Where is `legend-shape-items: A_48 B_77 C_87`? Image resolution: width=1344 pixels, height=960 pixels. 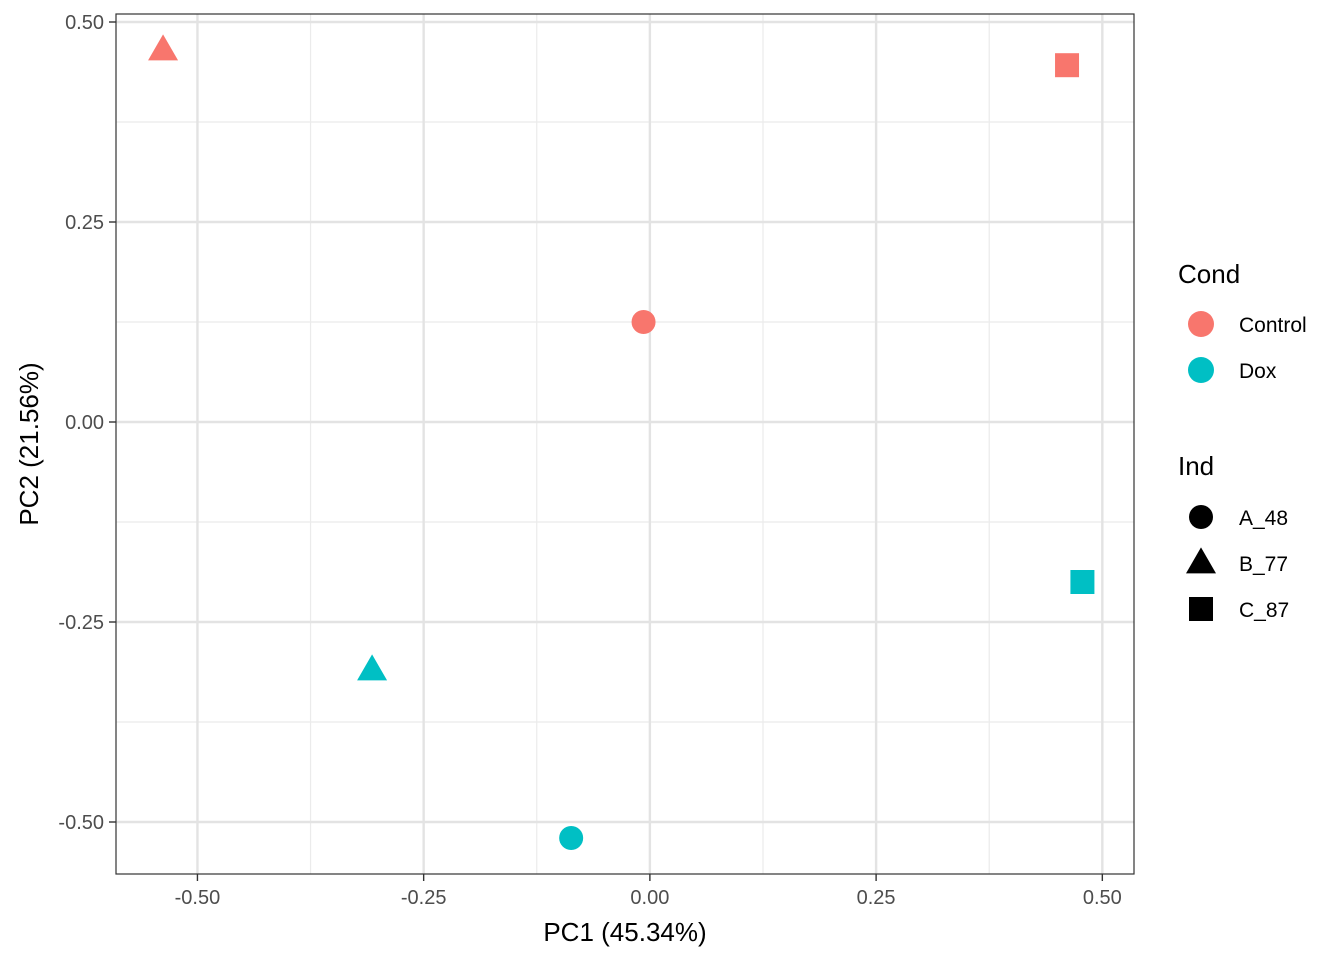
legend-shape-items: A_48 B_77 C_87 is located at coordinates (1237, 563).